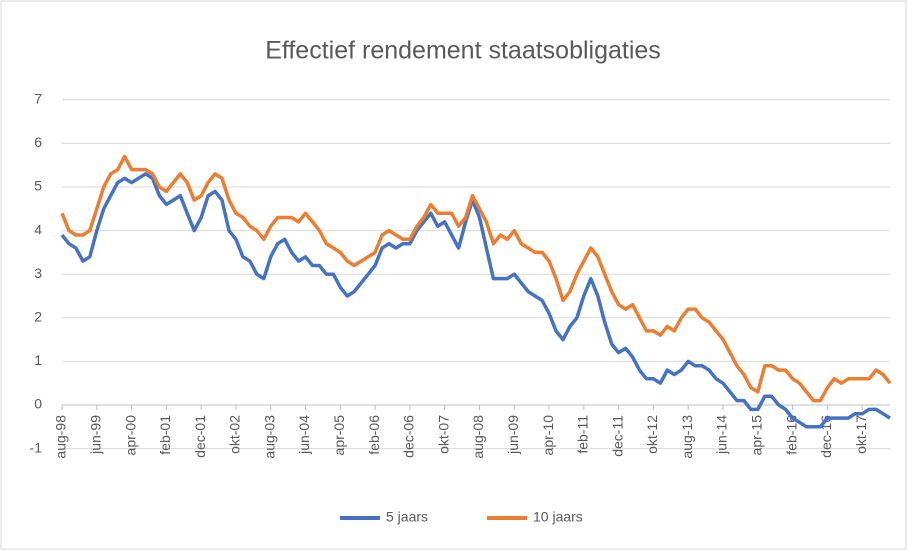 The width and height of the screenshot is (907, 550). What do you see at coordinates (38, 186) in the screenshot?
I see `y-tick-label: 5` at bounding box center [38, 186].